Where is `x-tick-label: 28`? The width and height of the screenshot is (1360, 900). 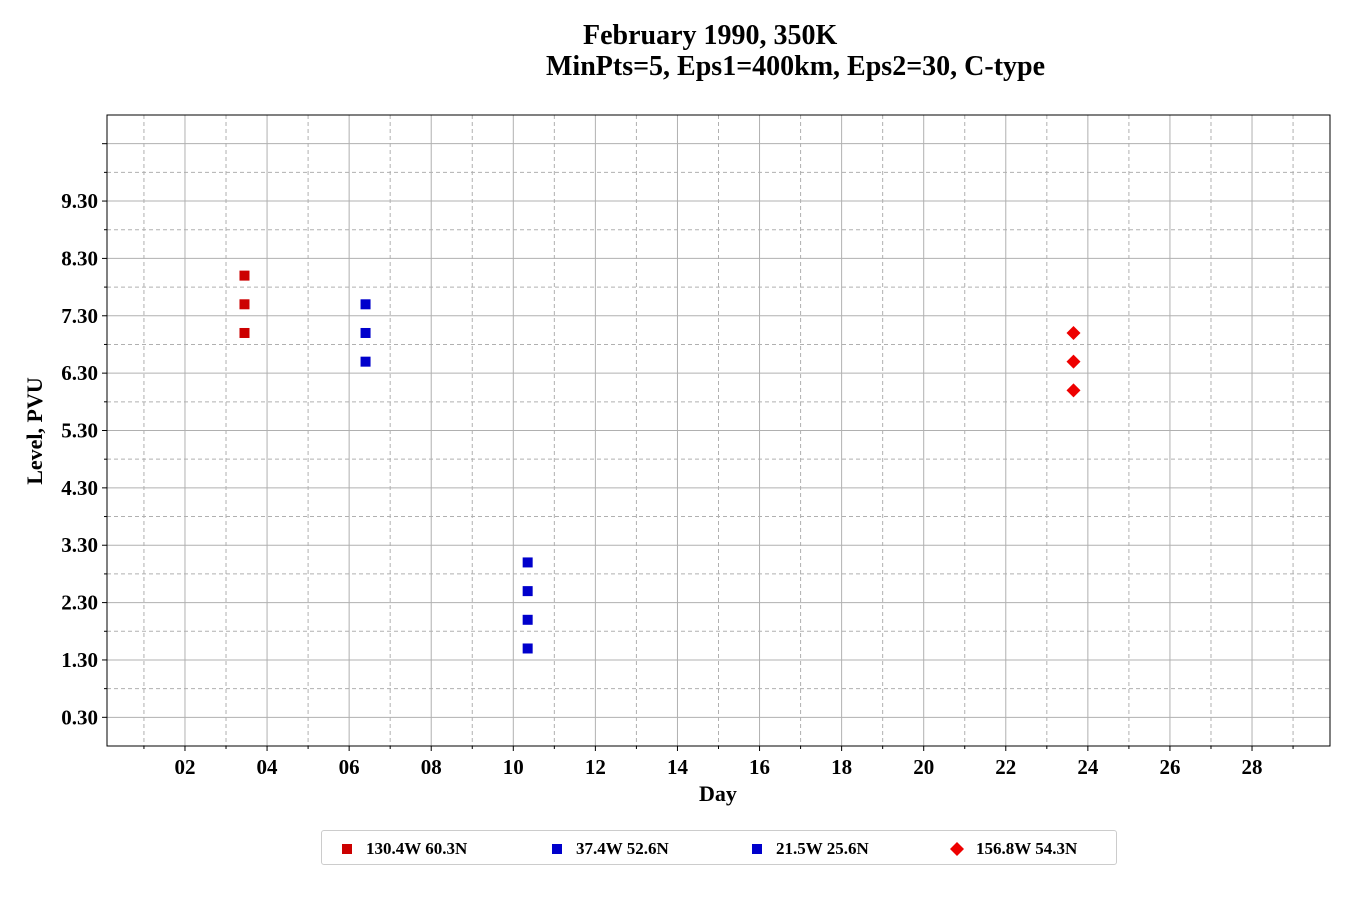 x-tick-label: 28 is located at coordinates (1252, 767).